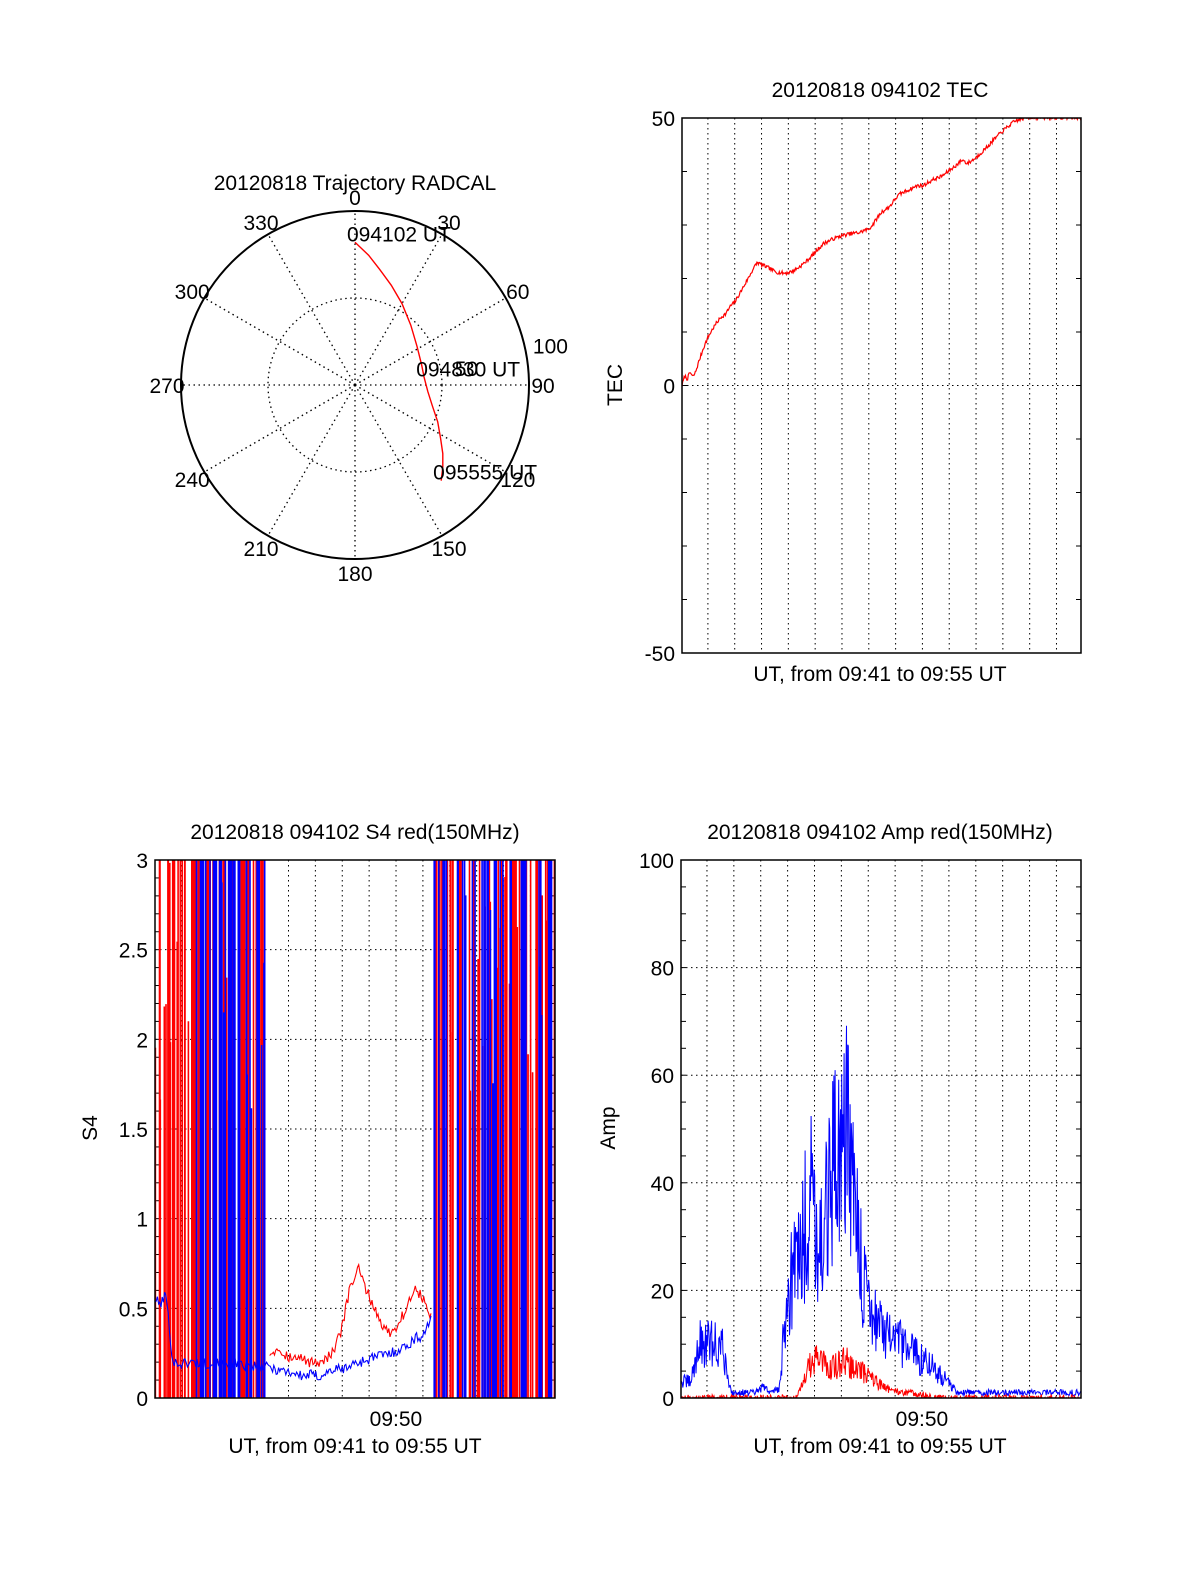 The image size is (1200, 1575). I want to click on y-tick-label: 80, so click(662, 969).